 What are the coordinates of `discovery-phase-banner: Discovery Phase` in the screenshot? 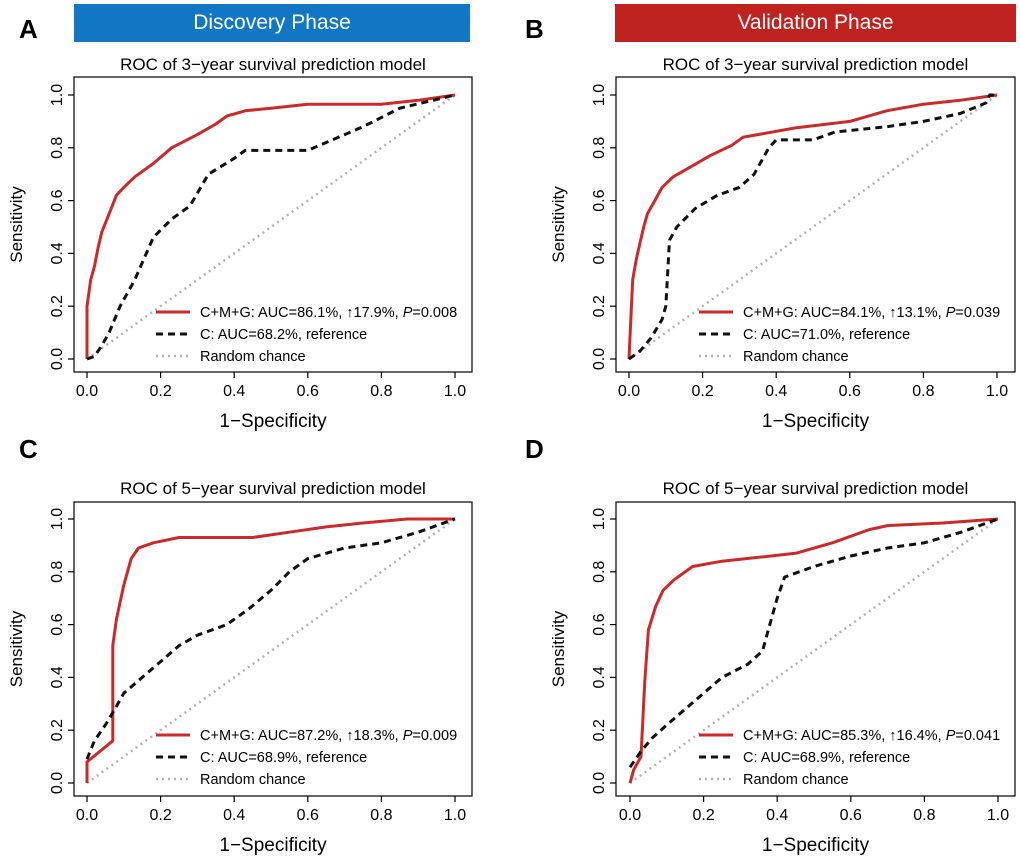 It's located at (272, 23).